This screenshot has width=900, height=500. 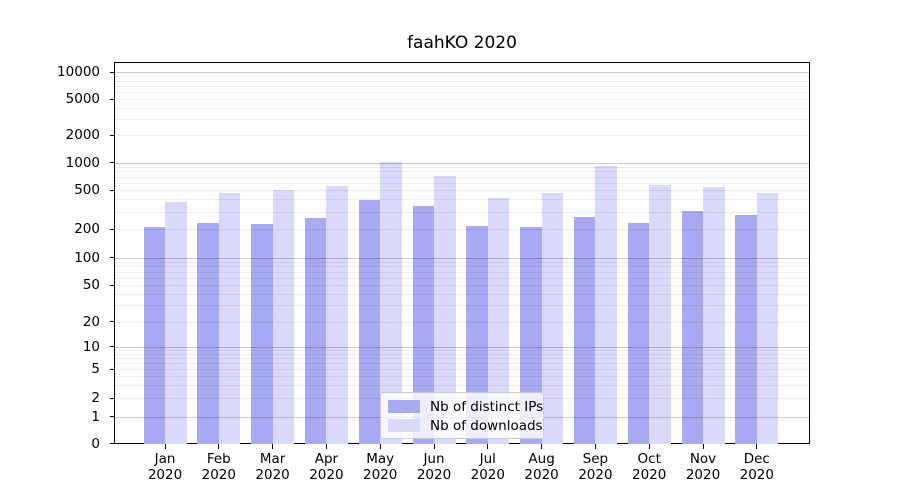 What do you see at coordinates (404, 406) in the screenshot?
I see `legend-swatch-distinct-ips` at bounding box center [404, 406].